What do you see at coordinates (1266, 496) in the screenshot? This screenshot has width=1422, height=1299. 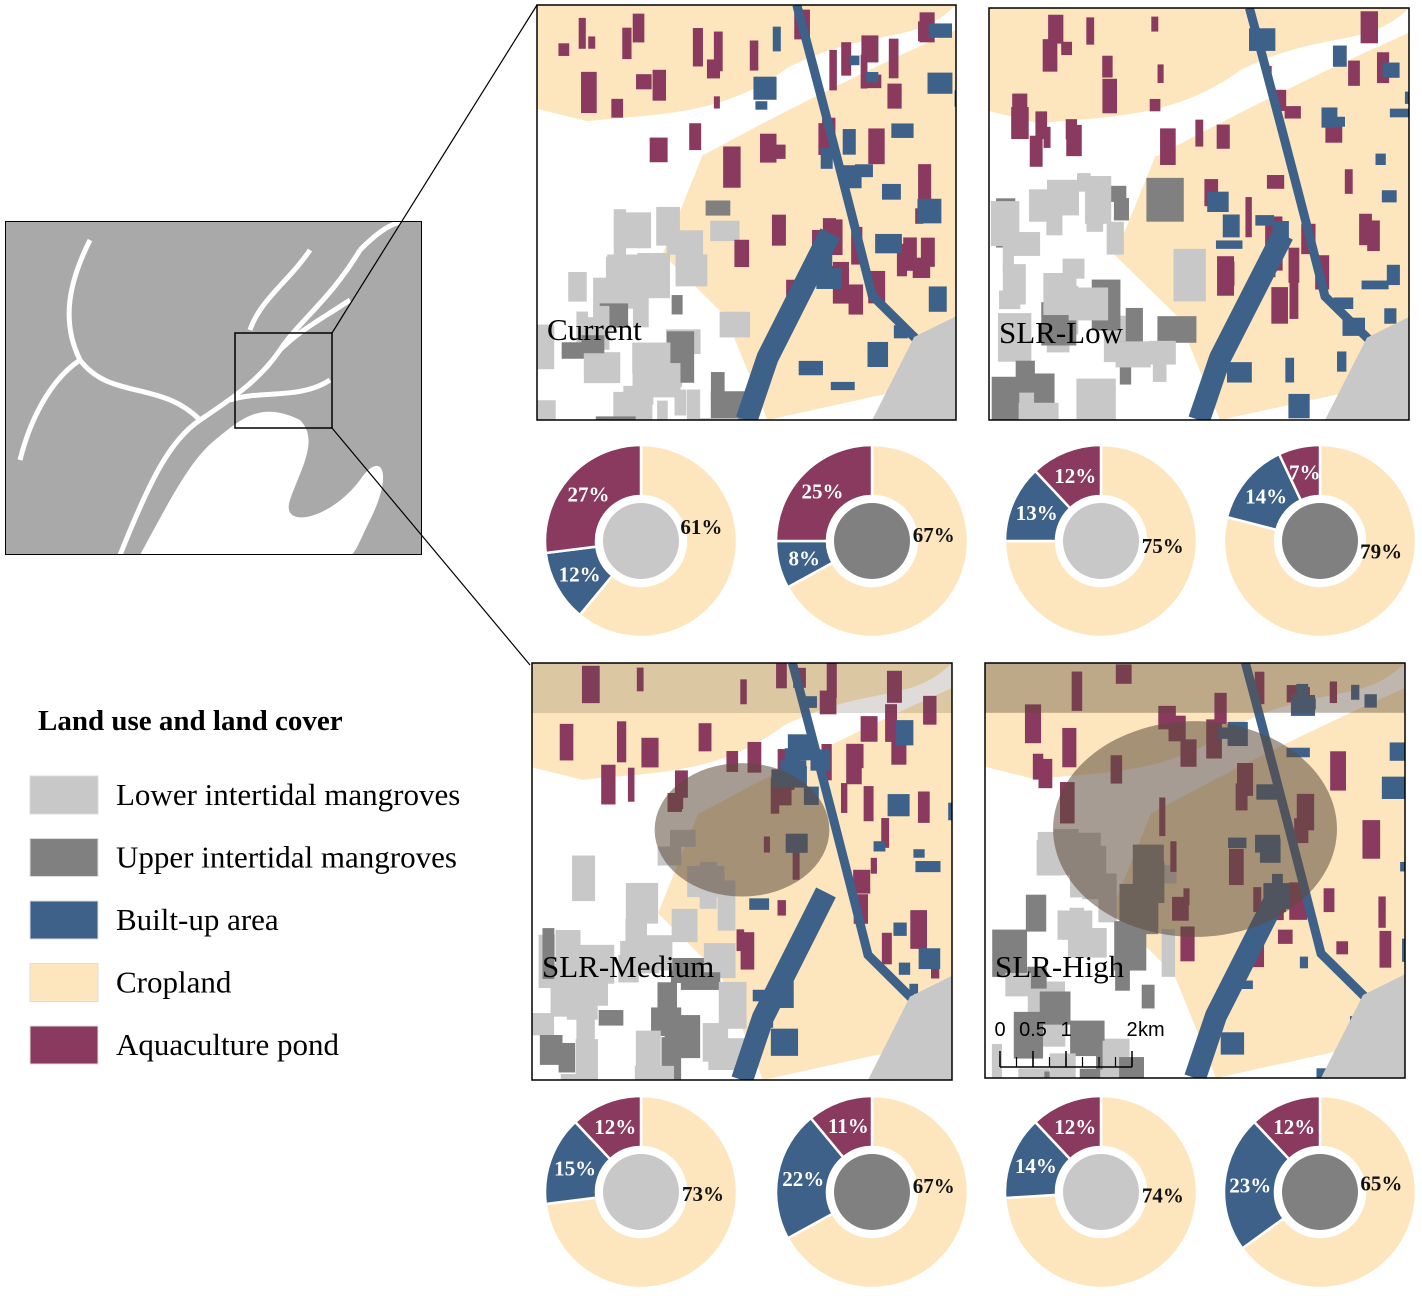 I see `value-label: 14%` at bounding box center [1266, 496].